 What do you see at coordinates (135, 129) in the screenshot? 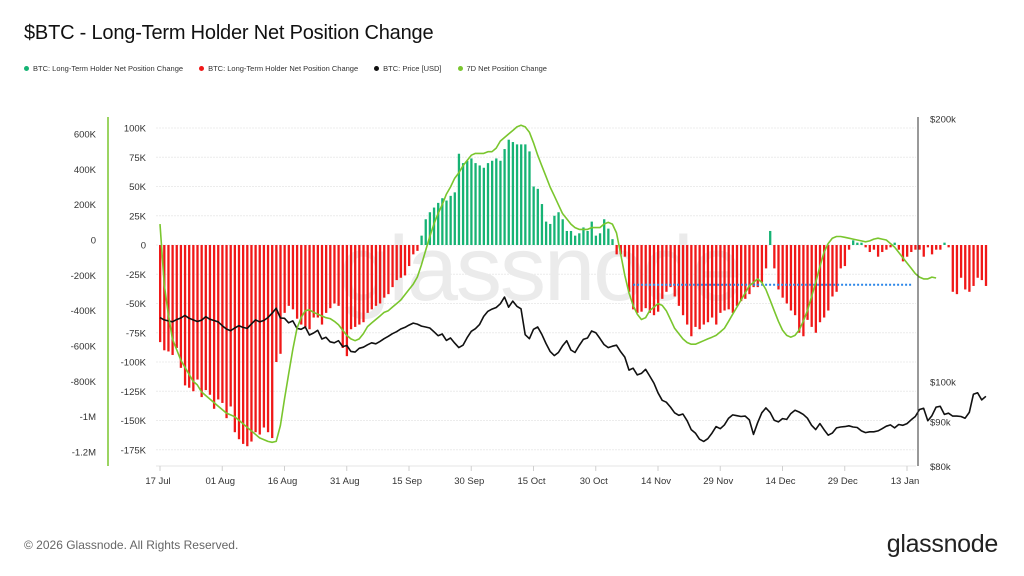
I see `daily-tick-label: 100K` at bounding box center [135, 129].